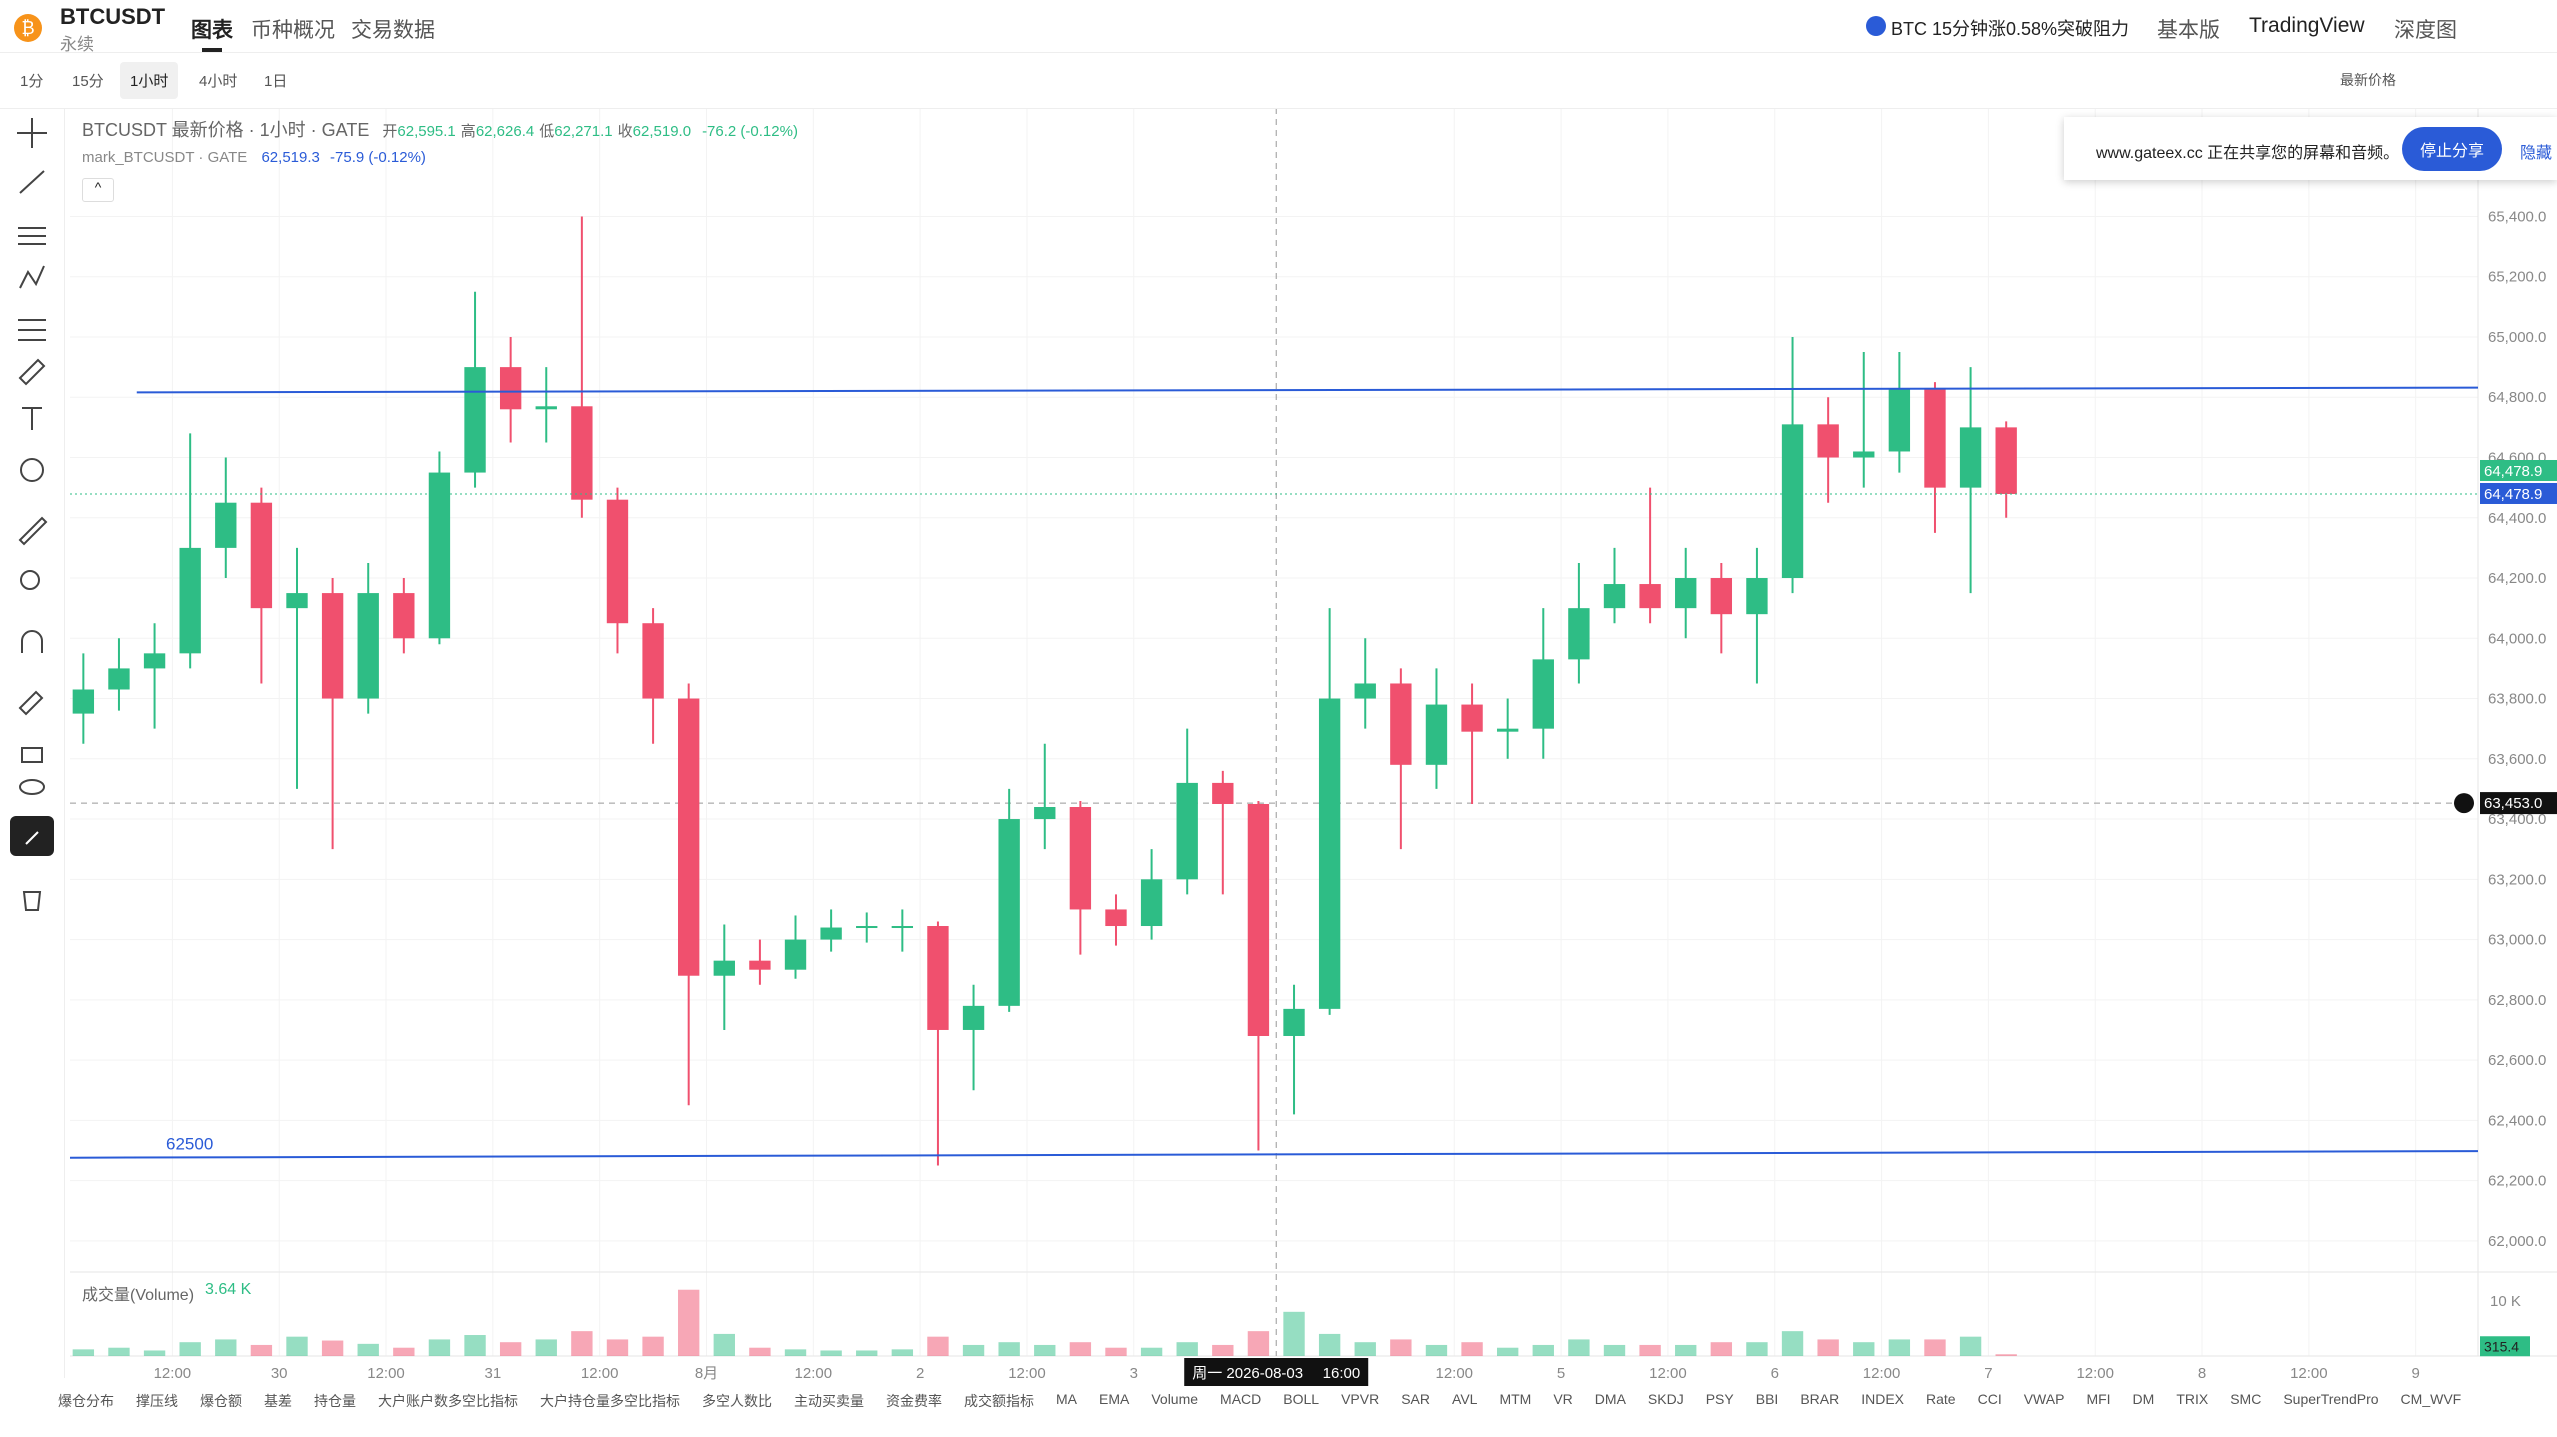  I want to click on magnet-tool, so click(32, 641).